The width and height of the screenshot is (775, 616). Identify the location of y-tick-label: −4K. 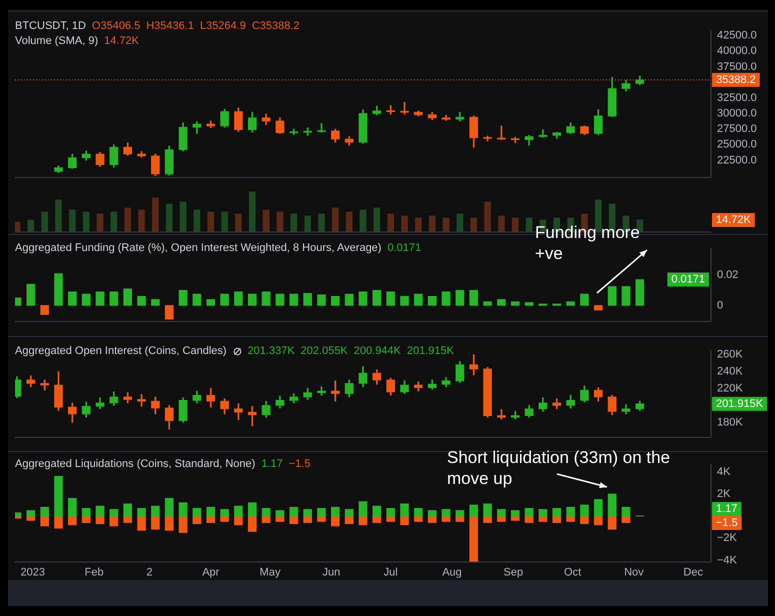
(727, 560).